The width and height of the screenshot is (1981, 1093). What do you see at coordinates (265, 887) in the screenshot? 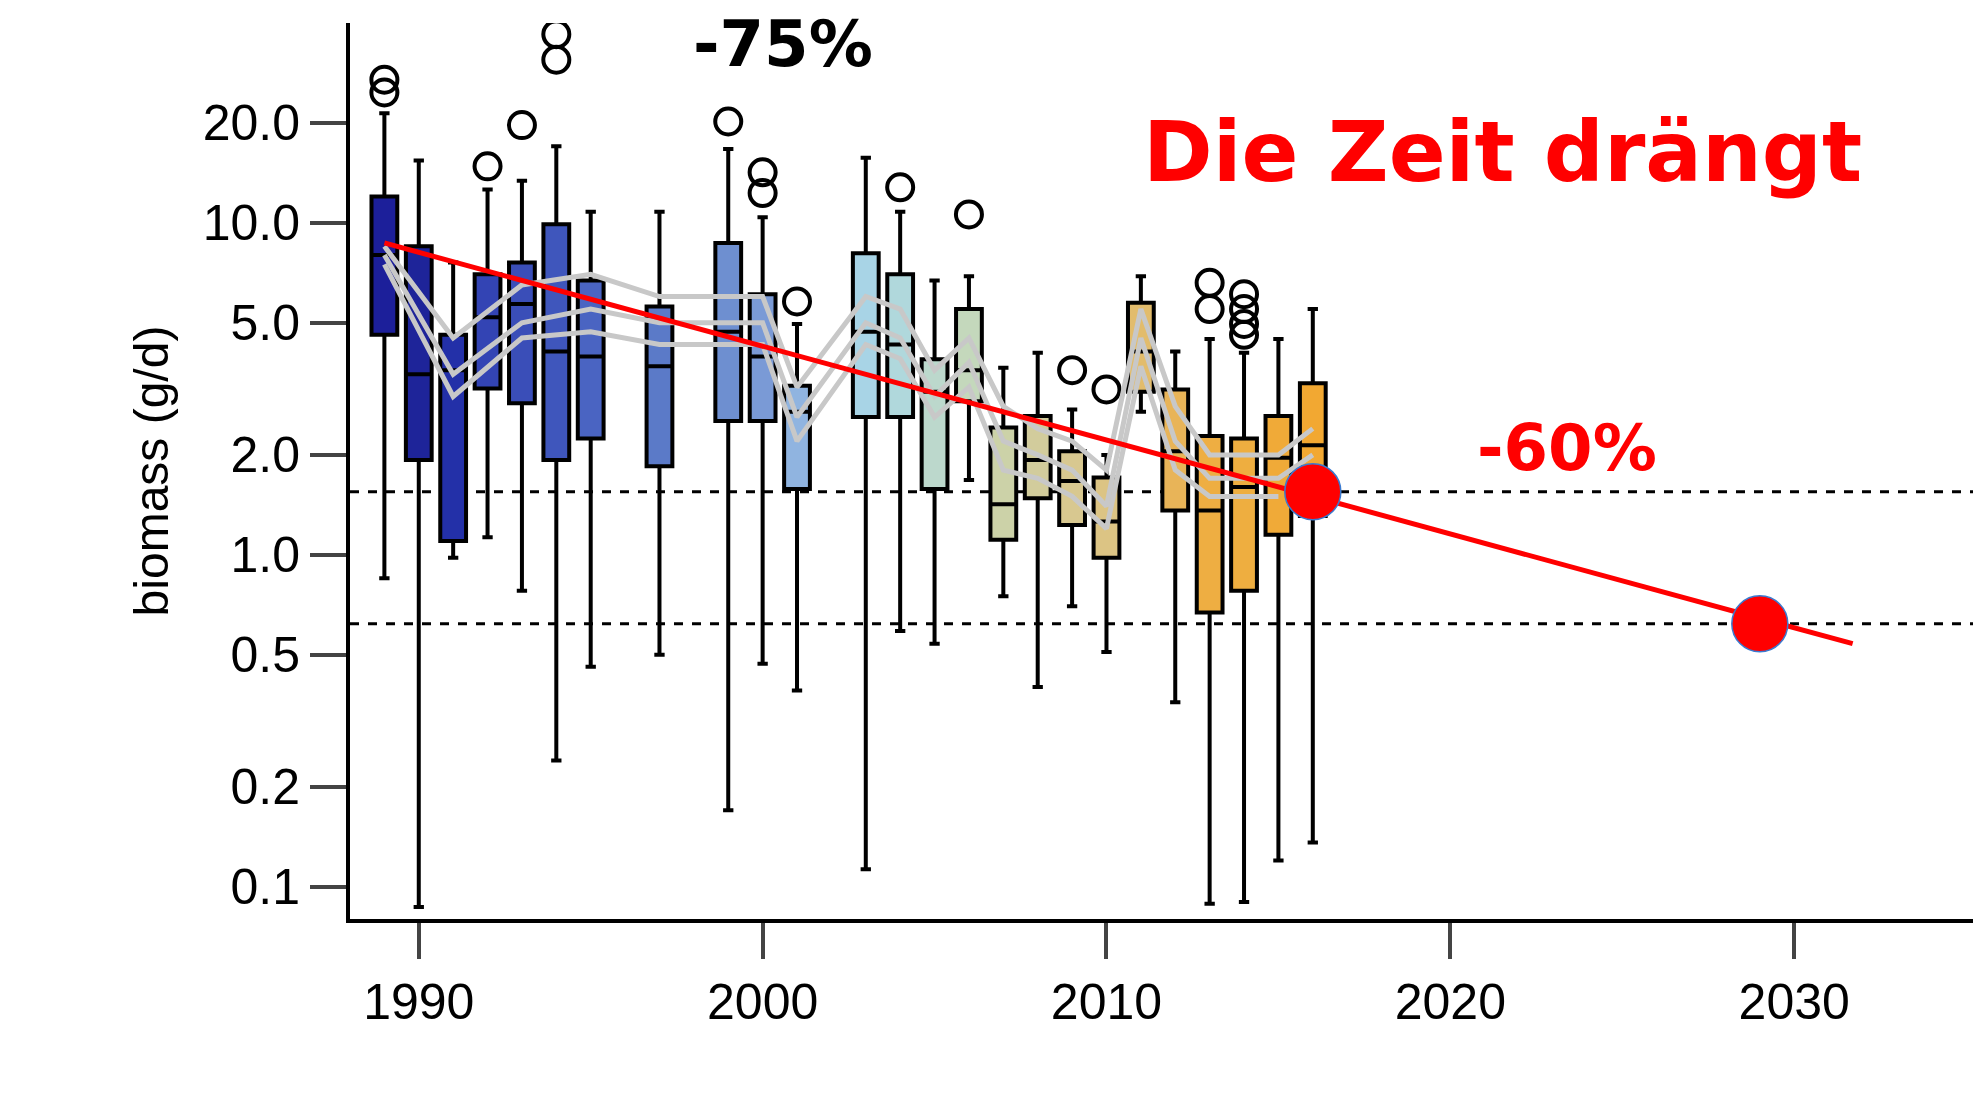
I see `y-tick-label: 0.1` at bounding box center [265, 887].